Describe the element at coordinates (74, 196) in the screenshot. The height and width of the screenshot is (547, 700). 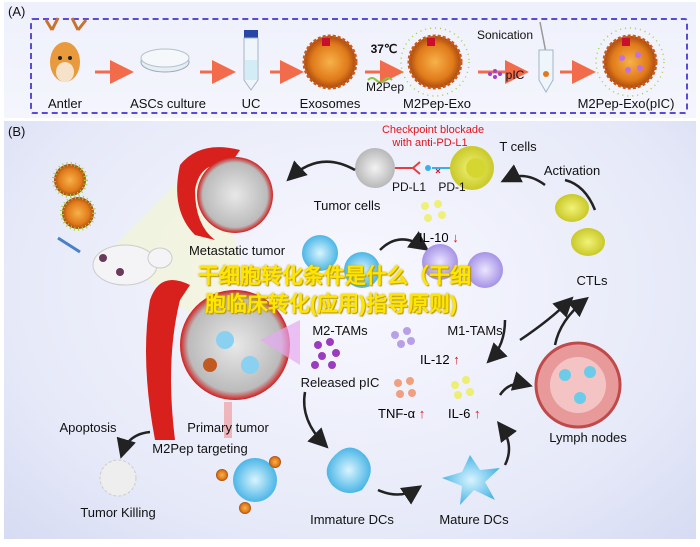
I see `exosome-nanoparticle-icon` at that location.